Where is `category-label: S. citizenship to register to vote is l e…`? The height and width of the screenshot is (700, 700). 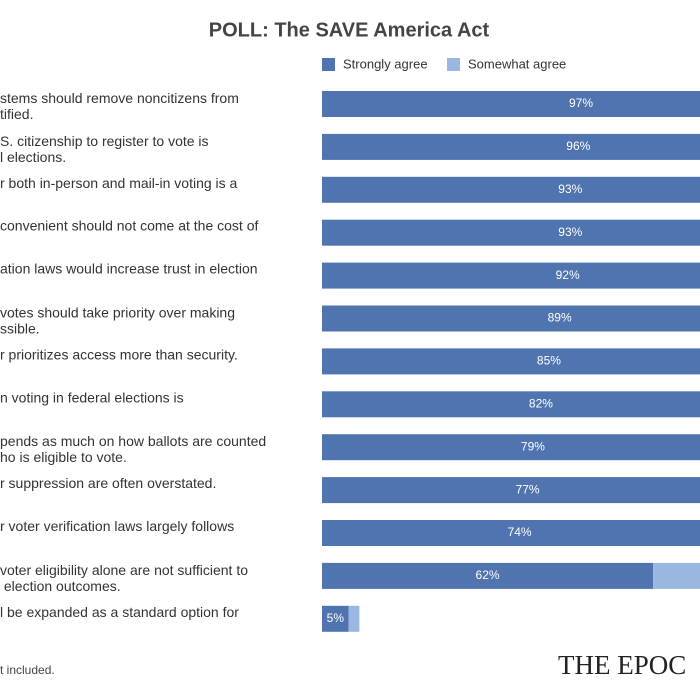 category-label: S. citizenship to register to vote is l e… is located at coordinates (104, 149).